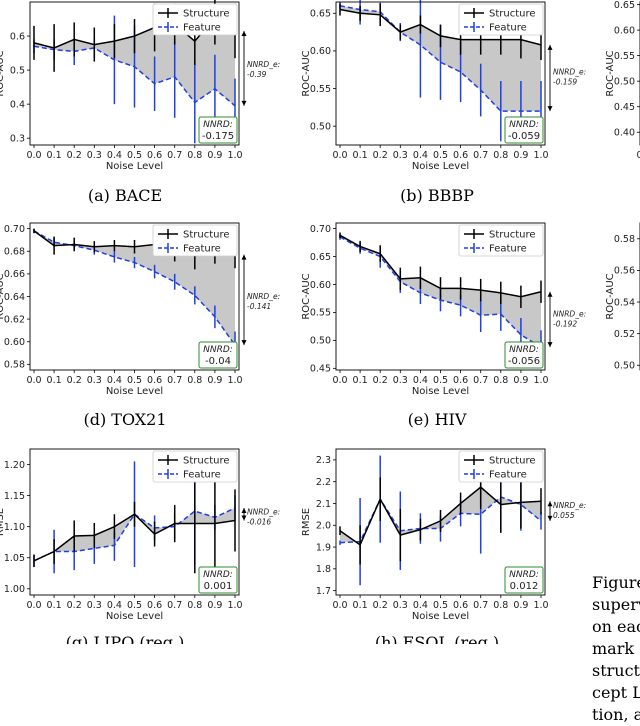 The width and height of the screenshot is (640, 726). I want to click on axes-frame, so click(440, 522).